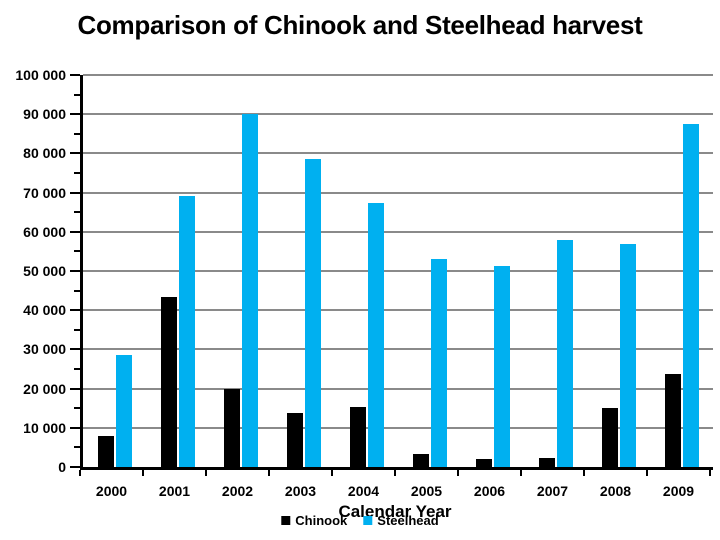 The height and width of the screenshot is (540, 720). I want to click on bar-steelhead-2001, so click(186, 331).